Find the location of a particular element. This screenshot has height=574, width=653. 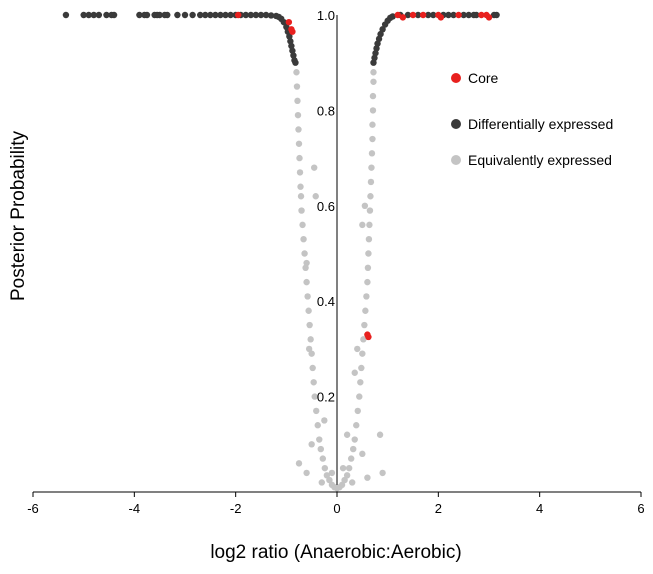

y-tick-label: 1.0 is located at coordinates (326, 15).